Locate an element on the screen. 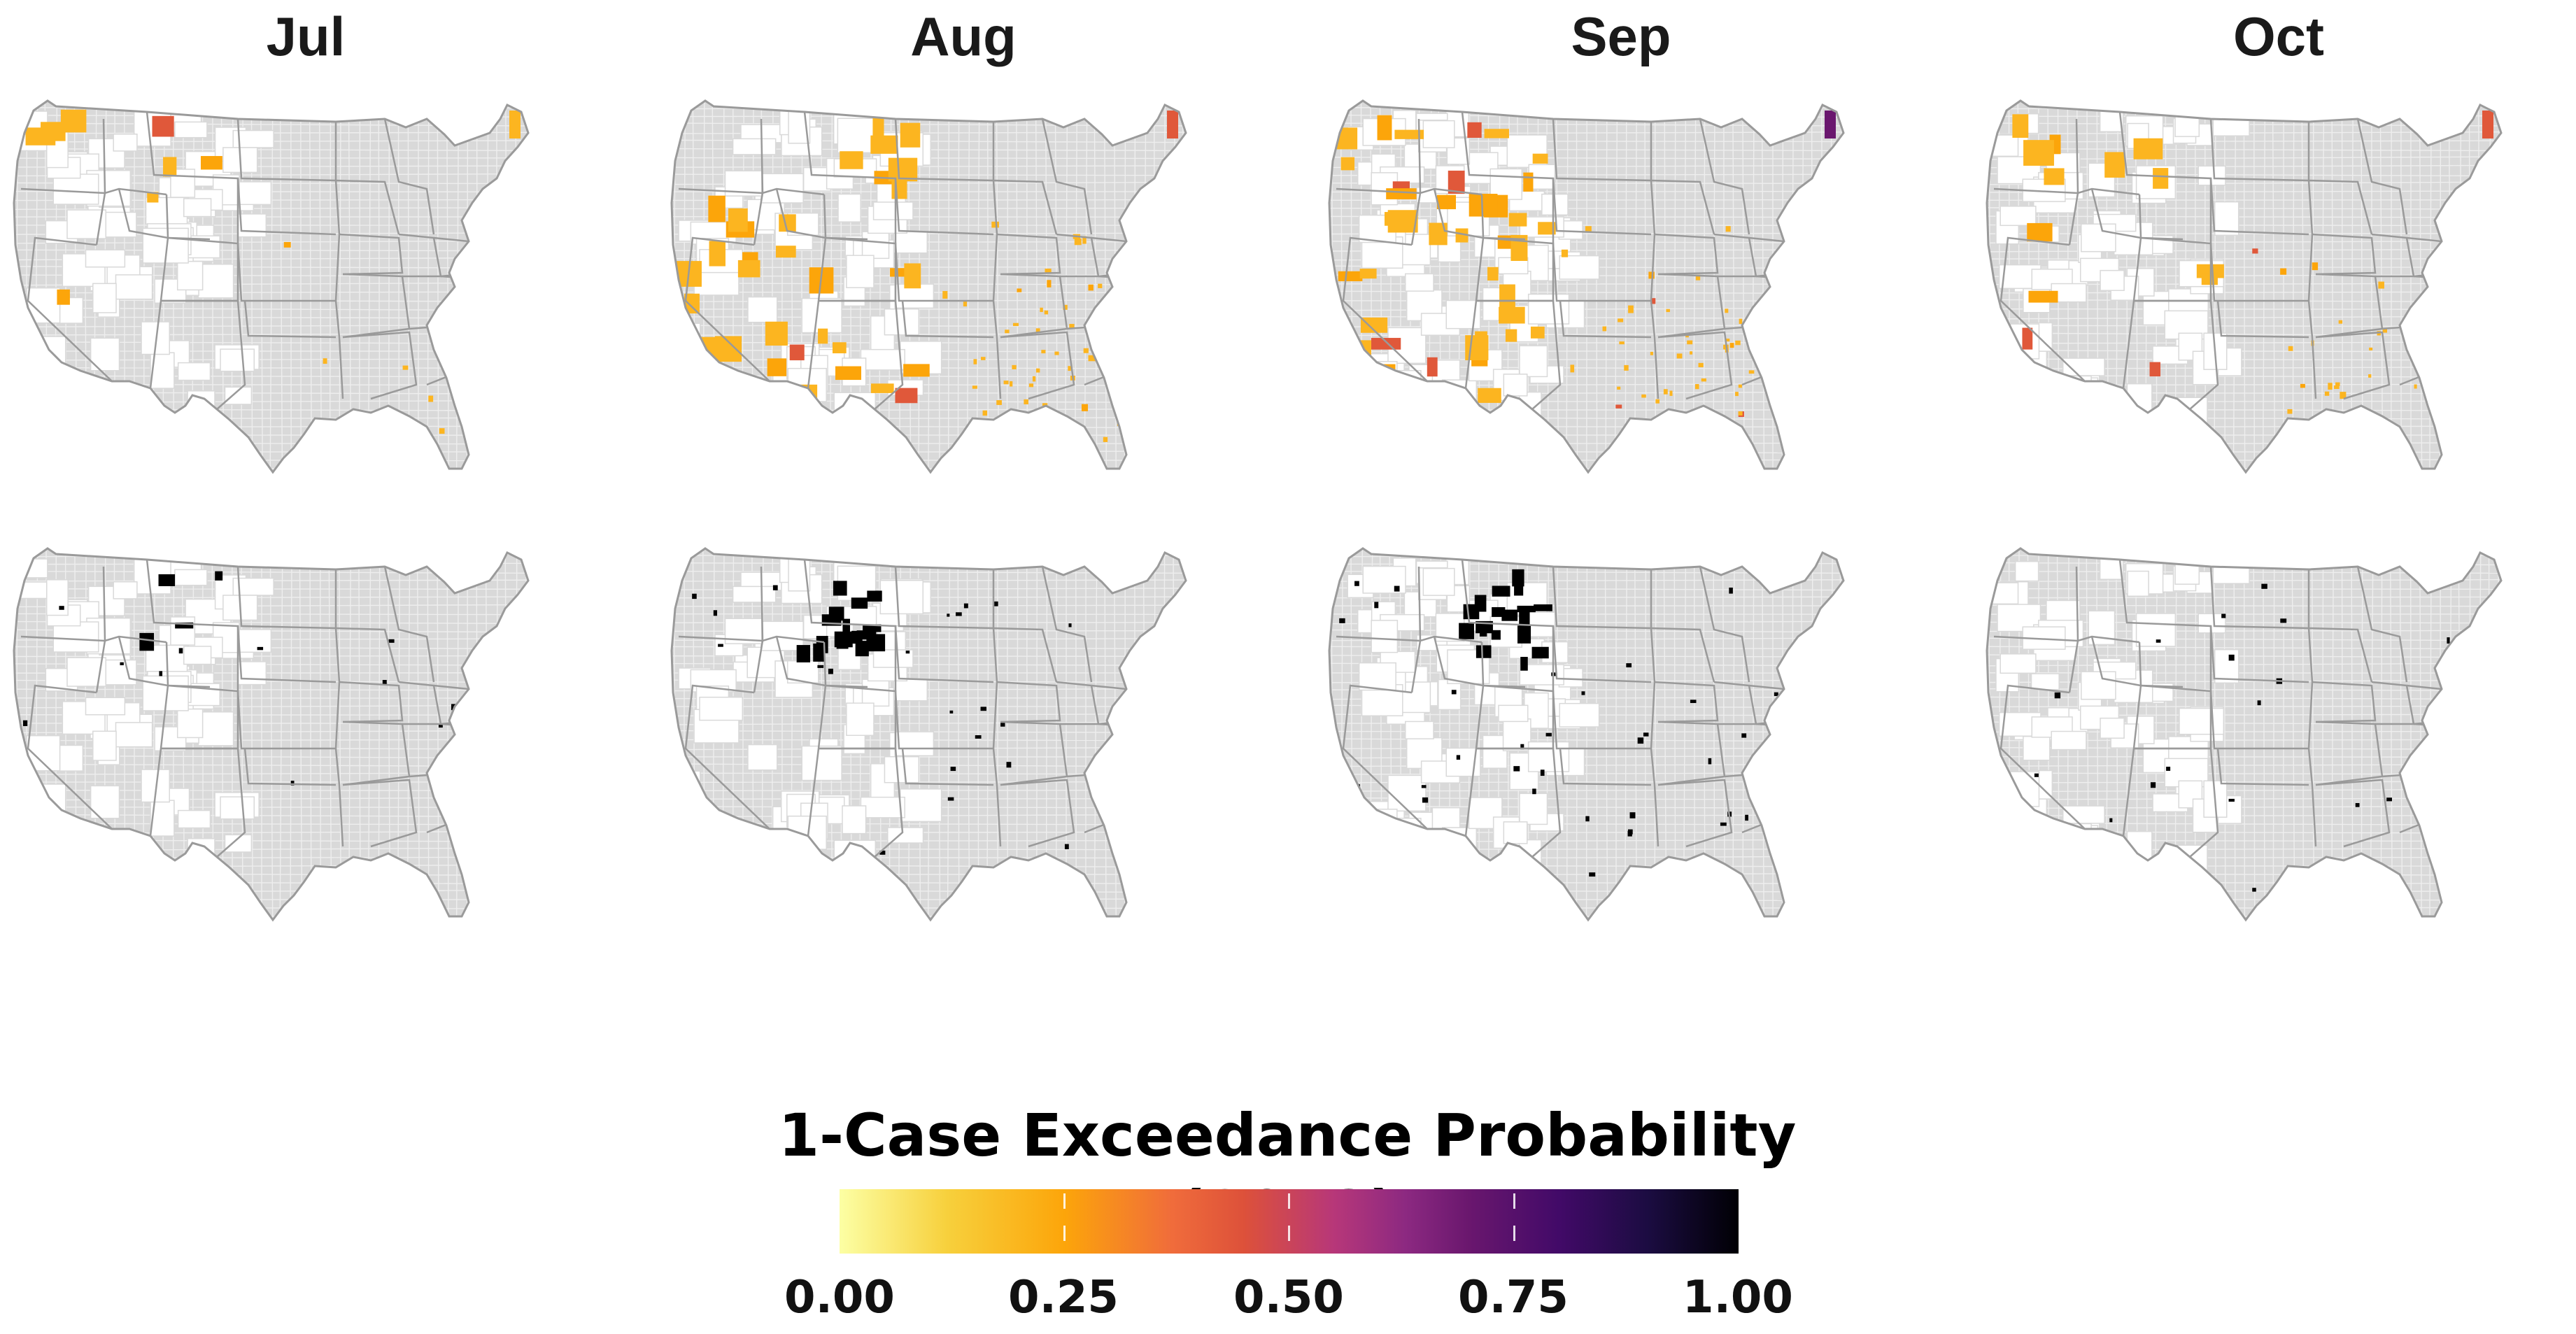  map-observed-aug is located at coordinates (930, 734).